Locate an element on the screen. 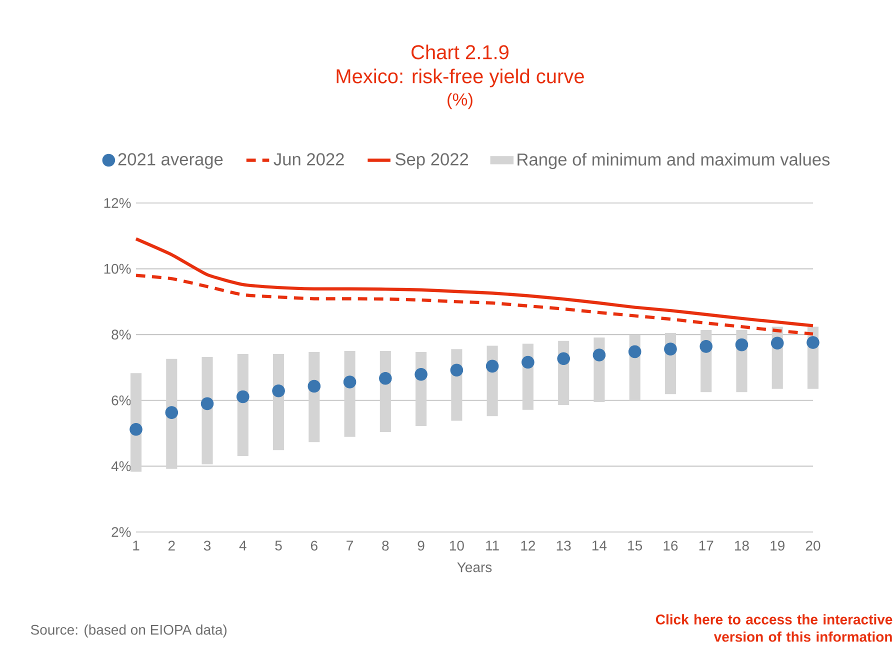 This screenshot has height=657, width=893. x-tick-label: 18 is located at coordinates (742, 545).